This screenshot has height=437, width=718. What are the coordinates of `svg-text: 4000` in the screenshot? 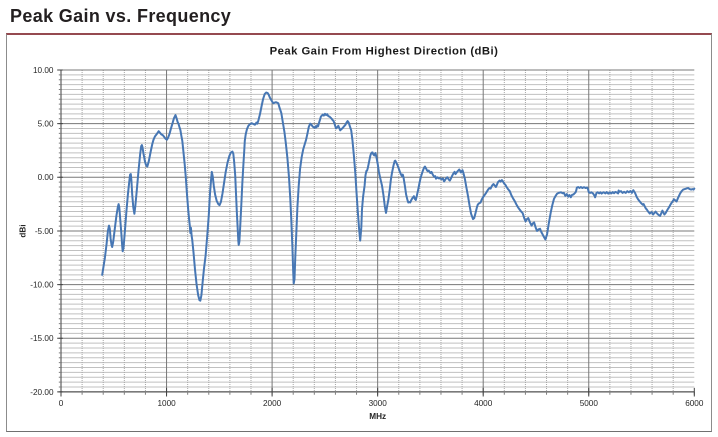 It's located at (483, 403).